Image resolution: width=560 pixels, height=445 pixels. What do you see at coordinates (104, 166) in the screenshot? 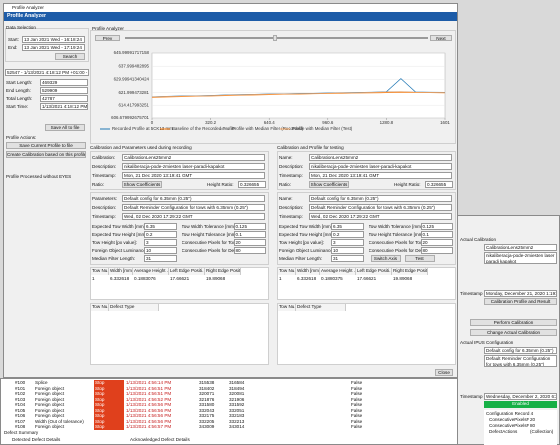
I see `label: Description:` at bounding box center [104, 166].